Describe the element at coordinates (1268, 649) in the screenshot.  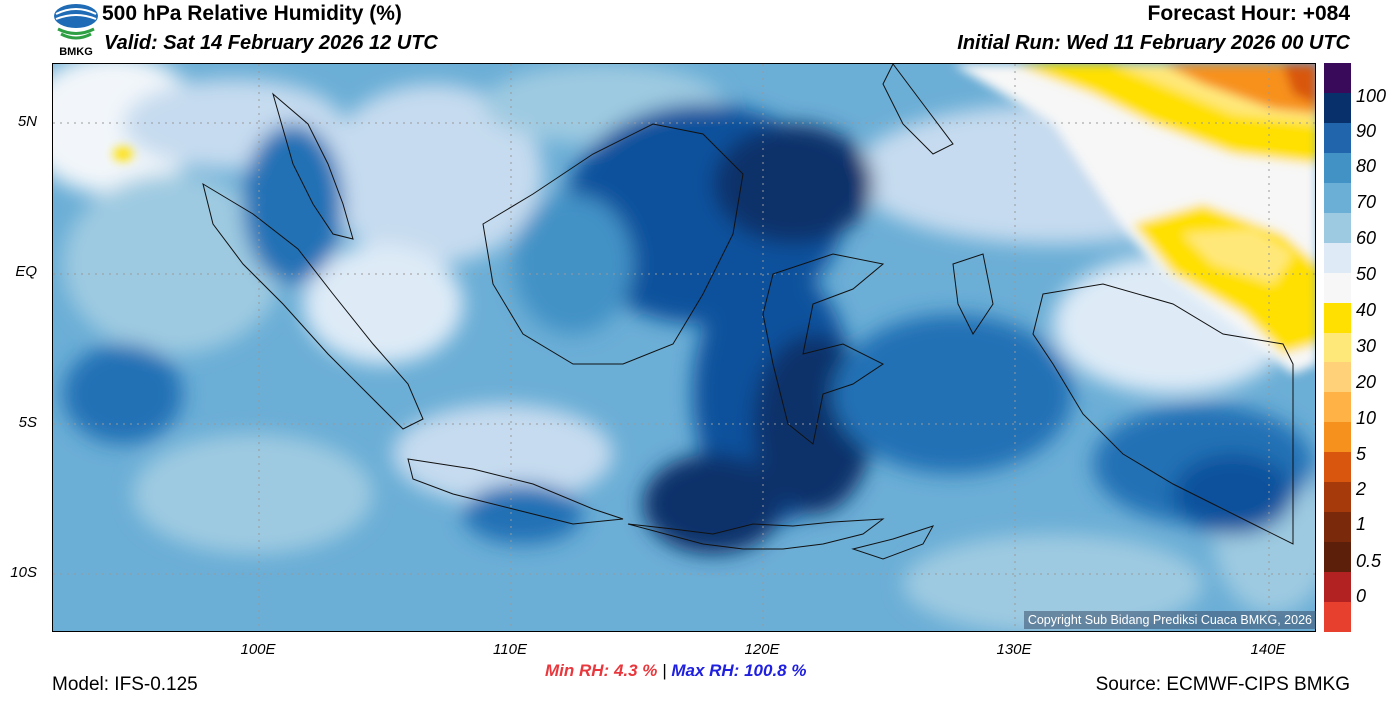
I see `lon-tick-140e: 140E` at that location.